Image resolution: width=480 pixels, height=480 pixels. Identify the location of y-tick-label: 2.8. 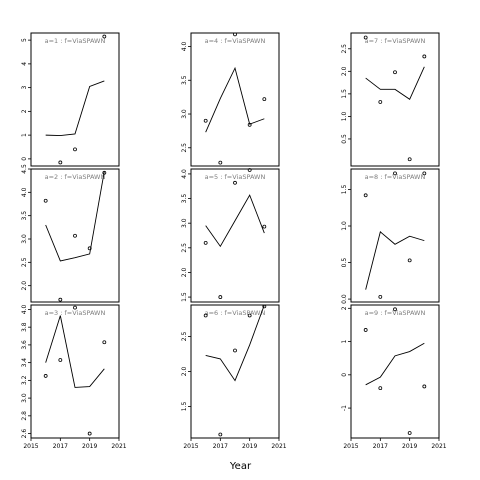
(24, 416).